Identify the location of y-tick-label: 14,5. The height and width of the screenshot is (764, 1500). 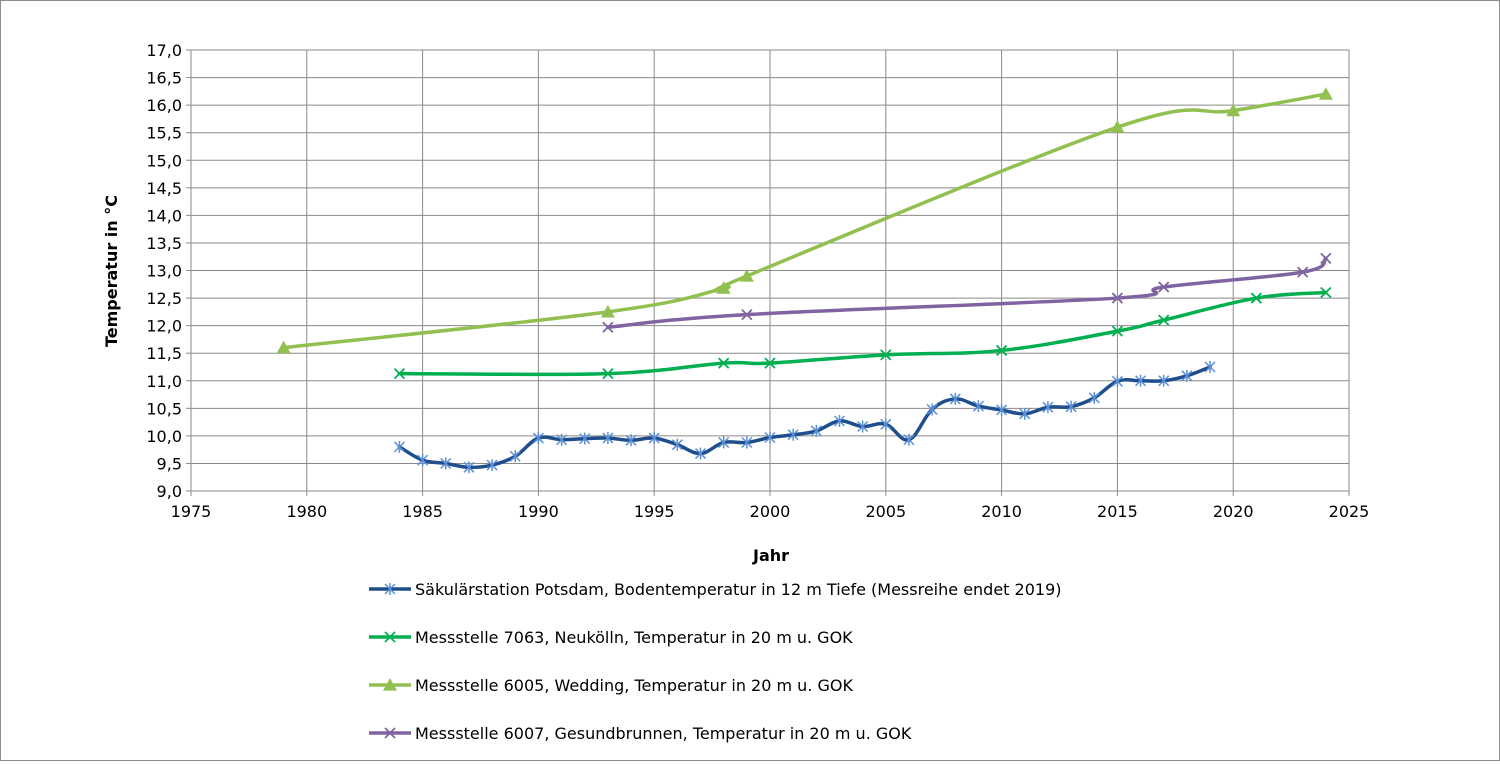
(164, 188).